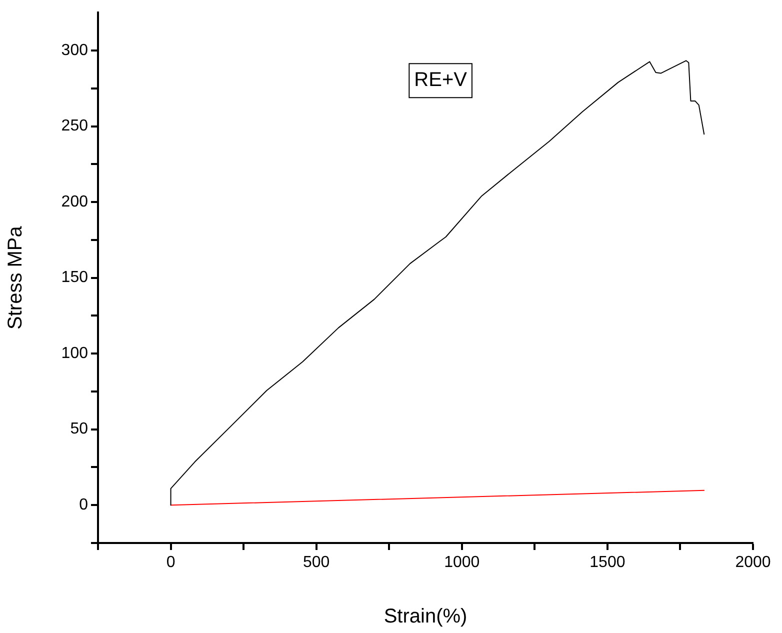  What do you see at coordinates (74, 353) in the screenshot?
I see `y-tick-label: 100` at bounding box center [74, 353].